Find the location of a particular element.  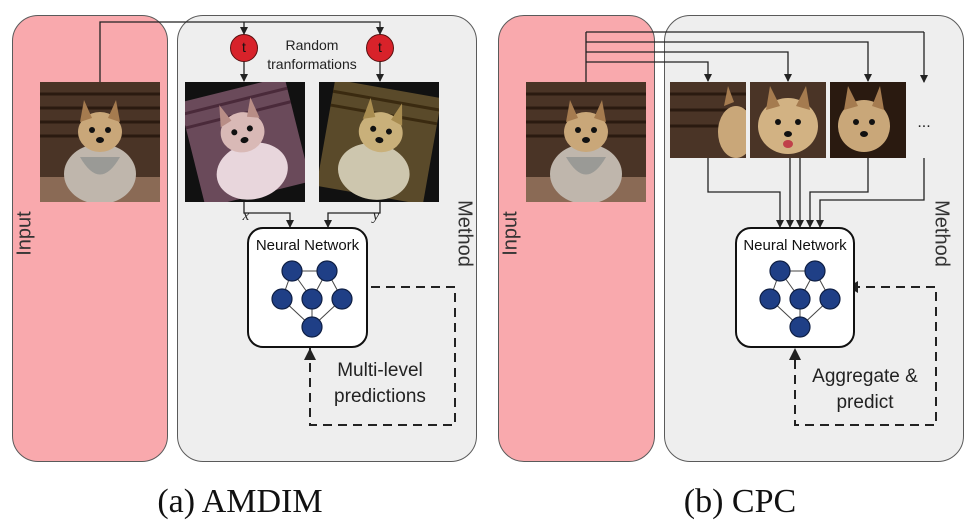

neural-network-box-a: Neural Network is located at coordinates (307, 287).